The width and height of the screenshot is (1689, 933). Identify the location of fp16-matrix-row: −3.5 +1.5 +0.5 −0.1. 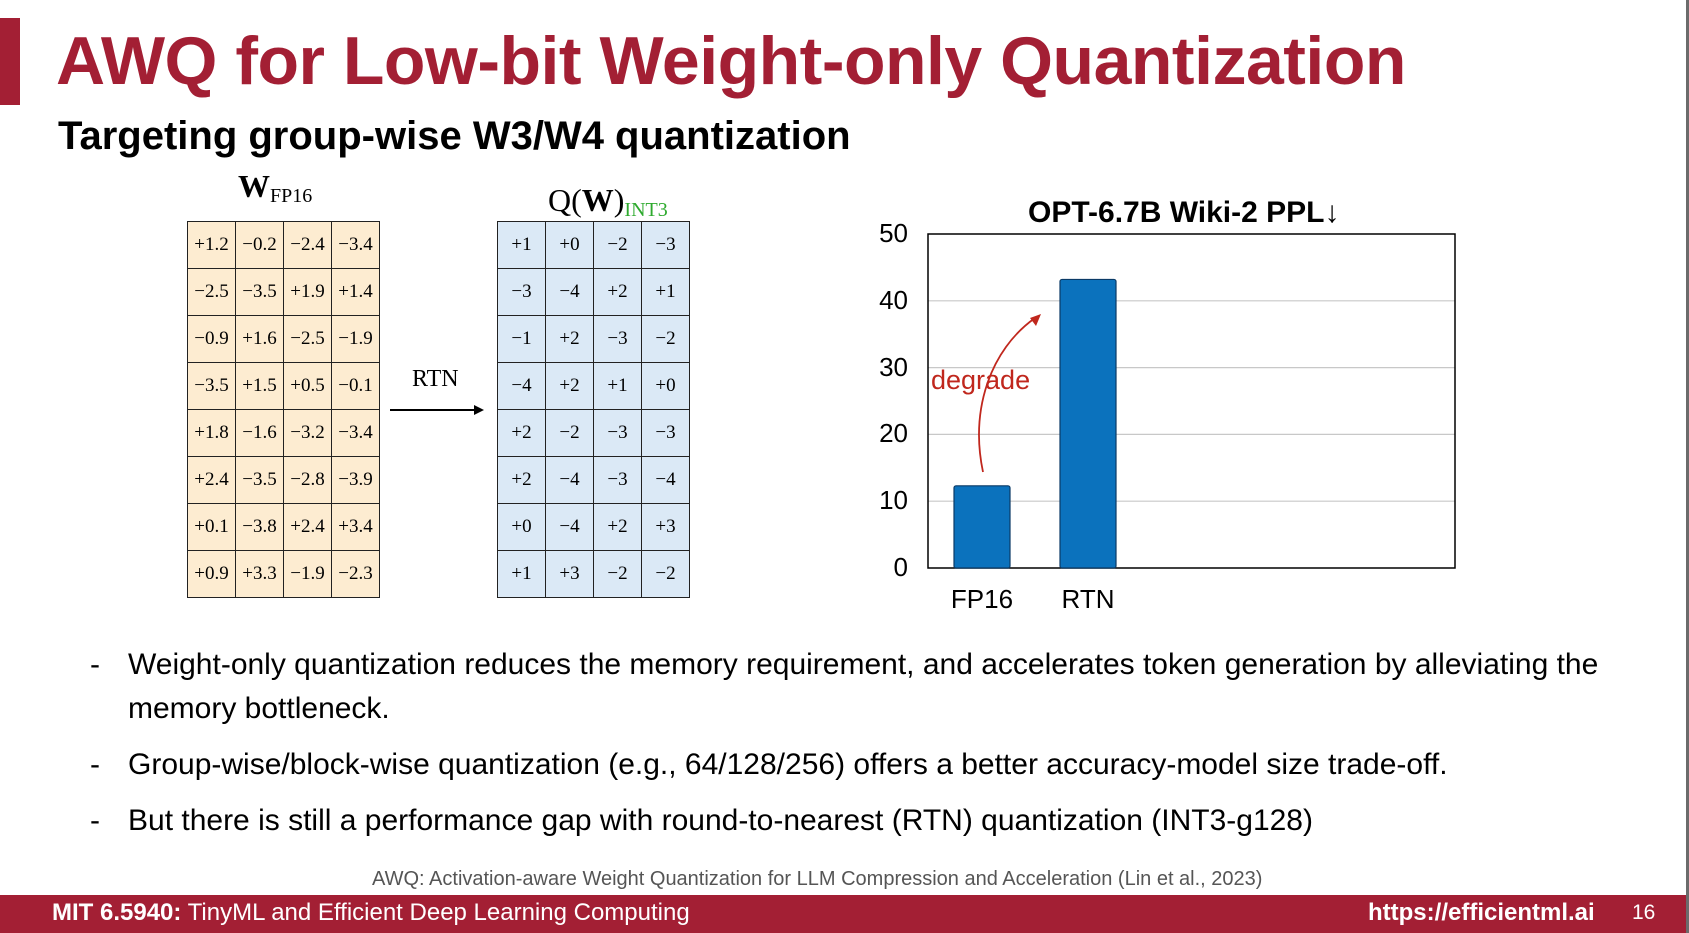
(283, 386).